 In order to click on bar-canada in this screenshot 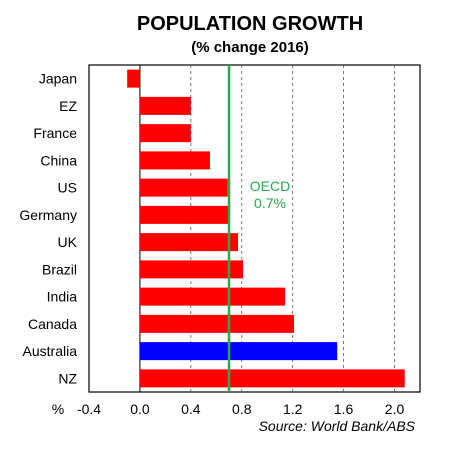, I will do `click(216, 323)`.